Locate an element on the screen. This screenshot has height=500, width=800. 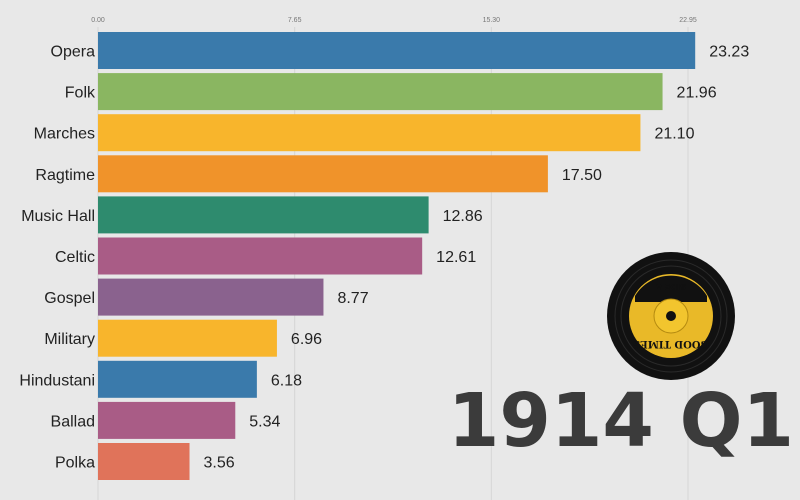
svg-text: GOOD TIMES is located at coordinates (671, 343).